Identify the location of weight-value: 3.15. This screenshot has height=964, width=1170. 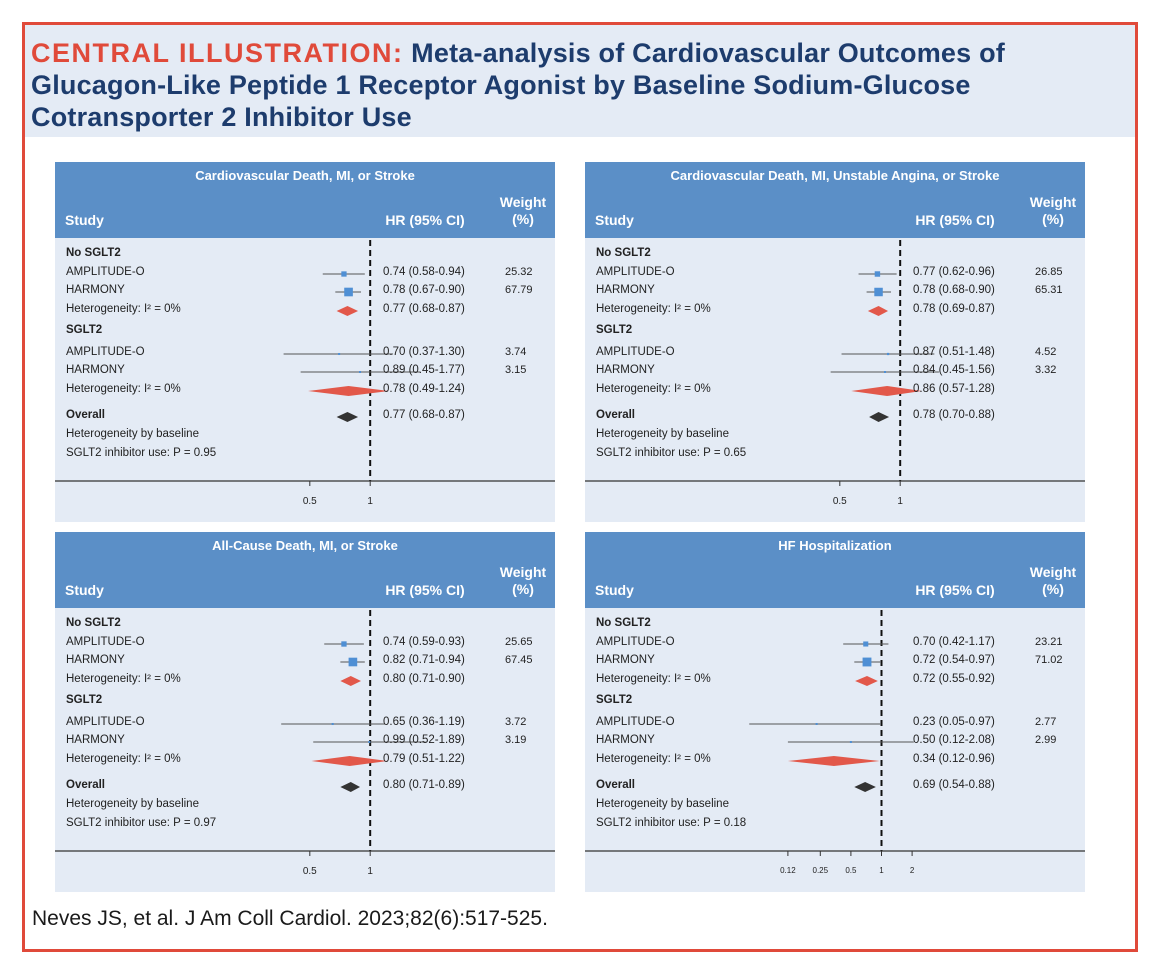
(516, 370).